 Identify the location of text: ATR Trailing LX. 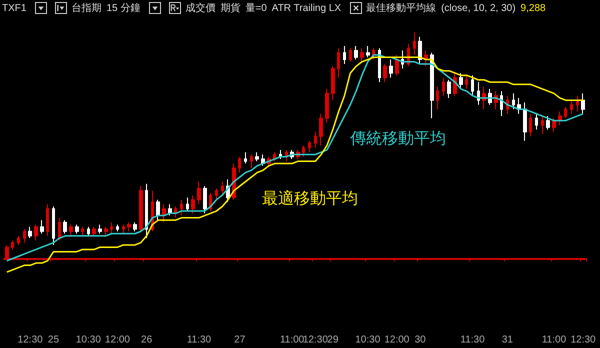
(307, 8).